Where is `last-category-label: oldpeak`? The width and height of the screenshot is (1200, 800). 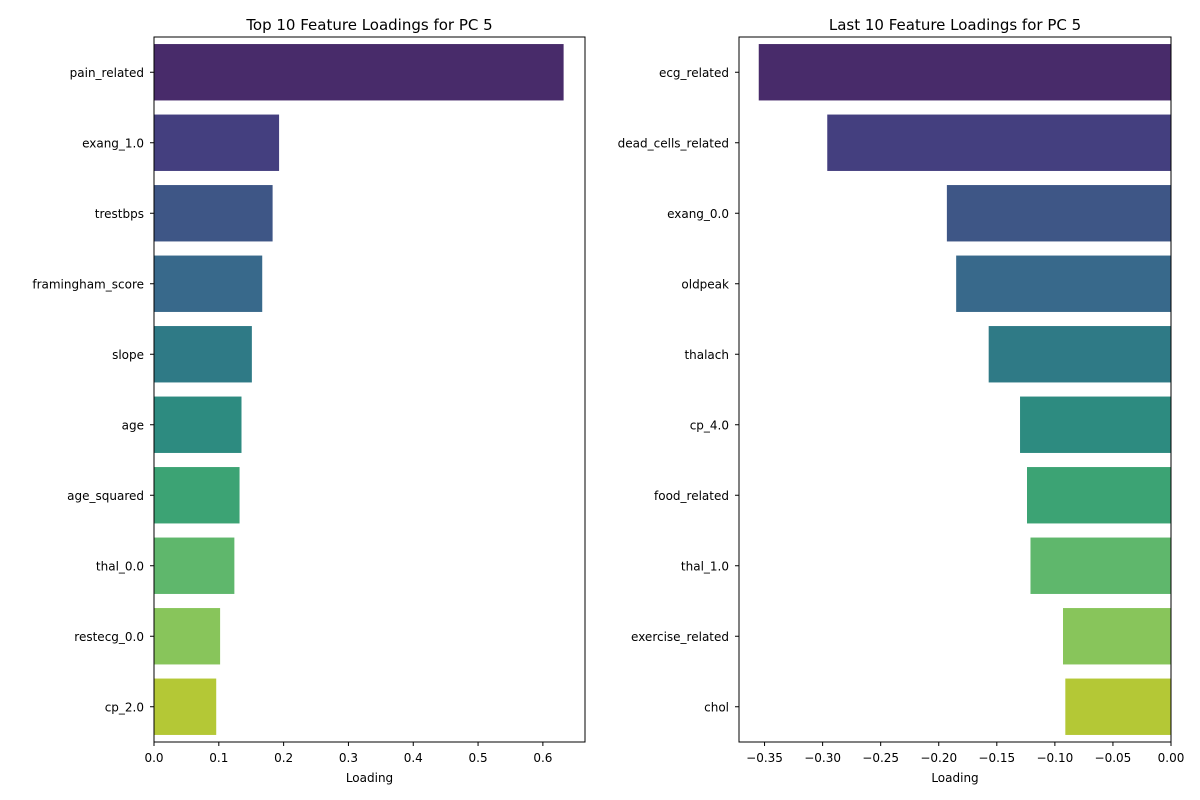 last-category-label: oldpeak is located at coordinates (705, 284).